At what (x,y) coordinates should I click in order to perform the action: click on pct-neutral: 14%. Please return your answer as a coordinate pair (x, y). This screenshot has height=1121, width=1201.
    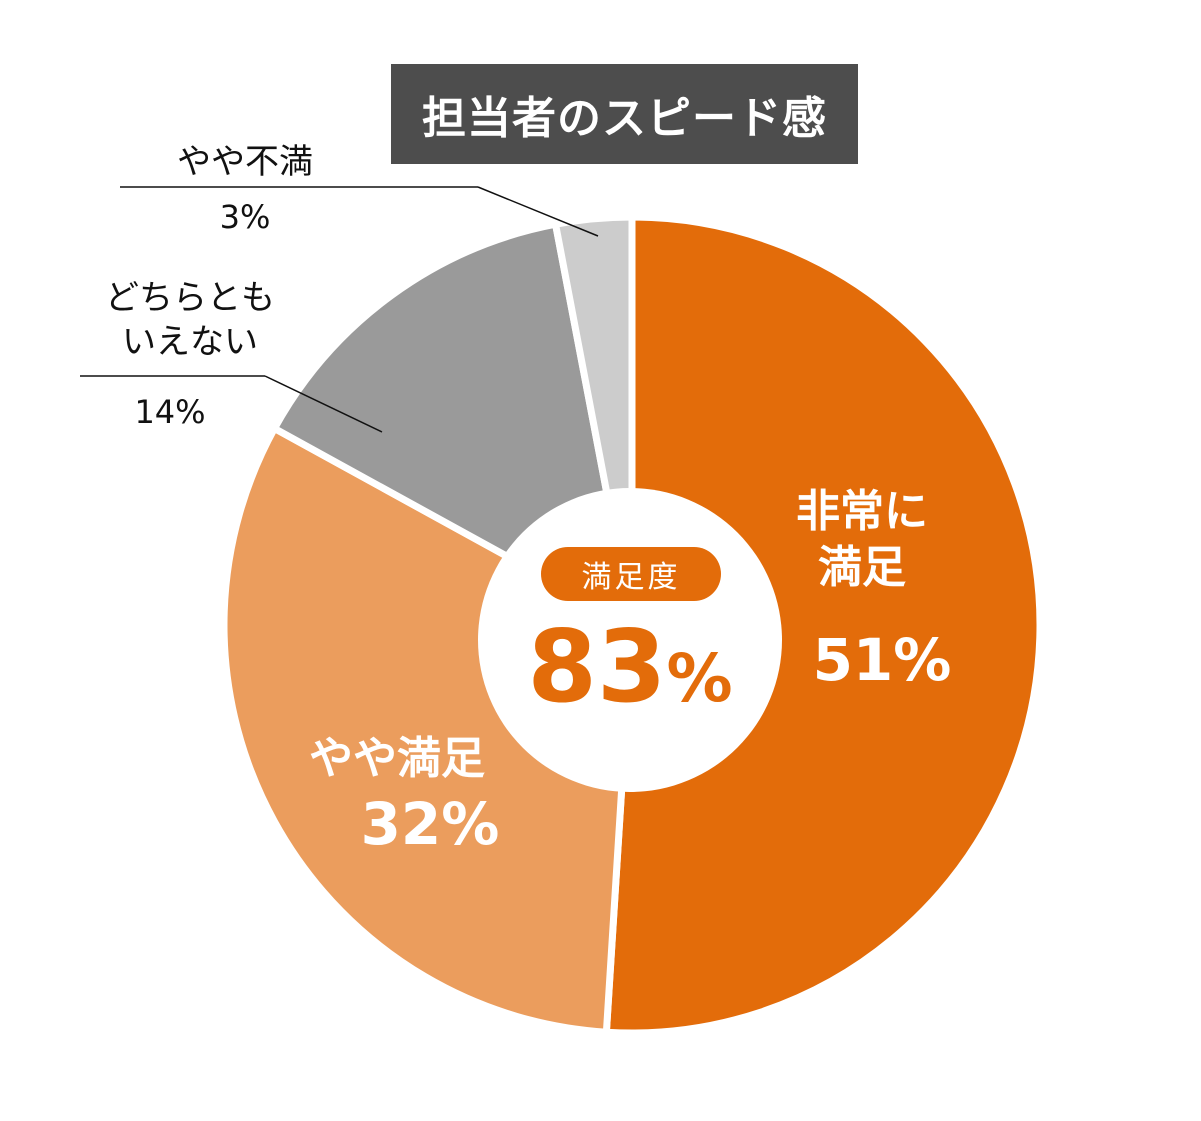
    Looking at the image, I should click on (170, 412).